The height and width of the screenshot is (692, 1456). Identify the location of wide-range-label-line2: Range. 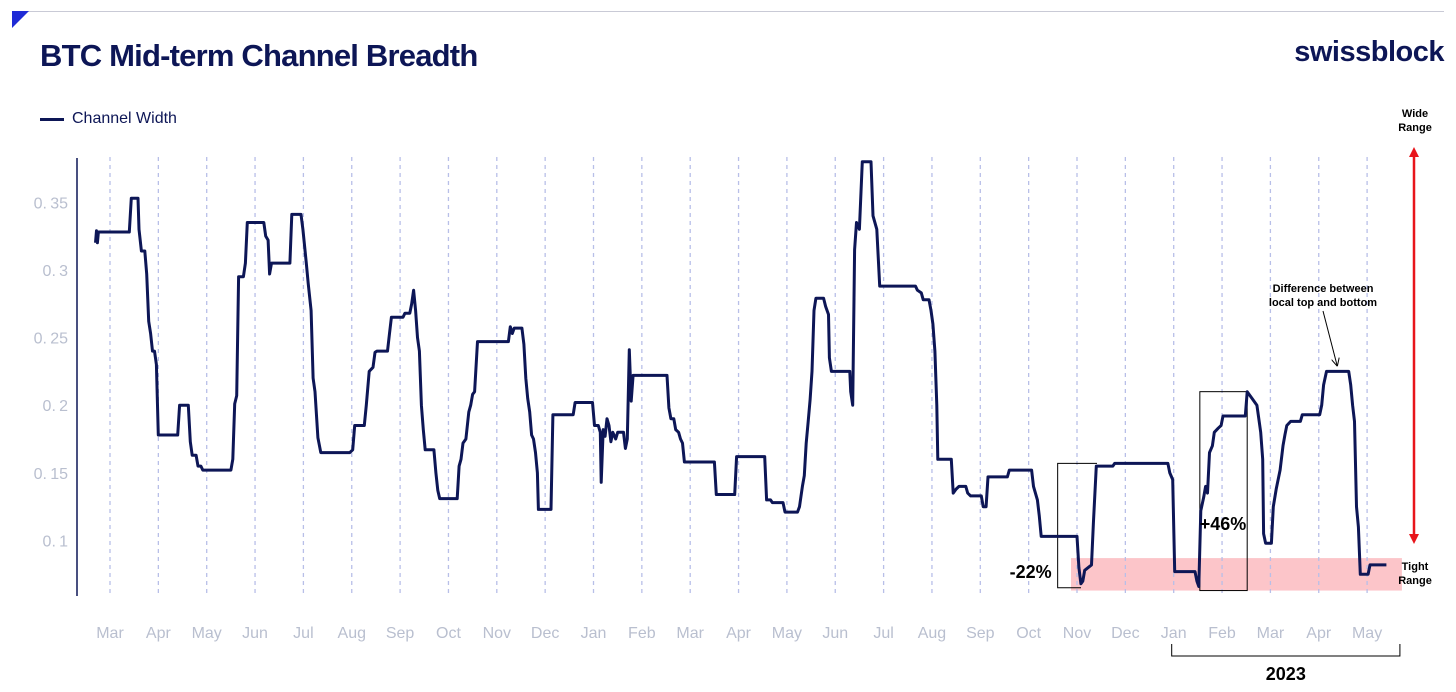
(1415, 128).